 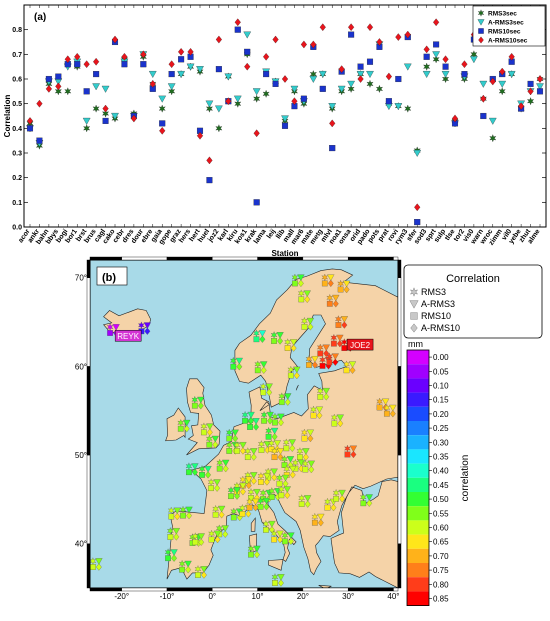 I want to click on colorbar-tick-label: 0.65, so click(x=441, y=542).